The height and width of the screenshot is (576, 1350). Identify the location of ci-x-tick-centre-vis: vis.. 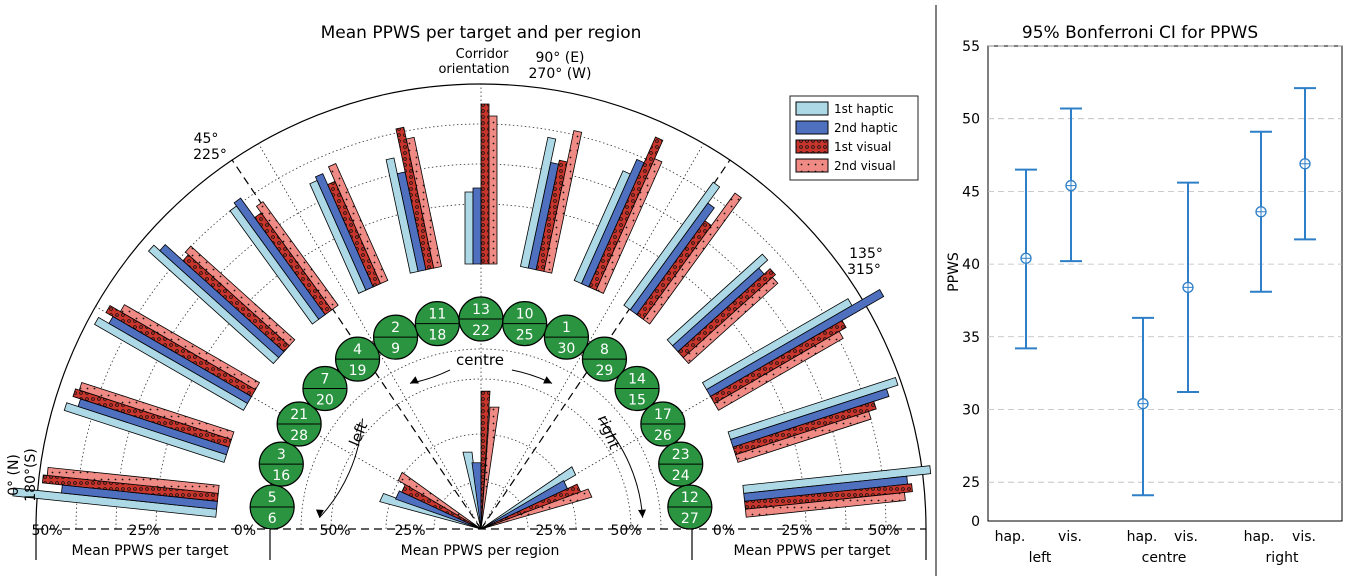
(1186, 537).